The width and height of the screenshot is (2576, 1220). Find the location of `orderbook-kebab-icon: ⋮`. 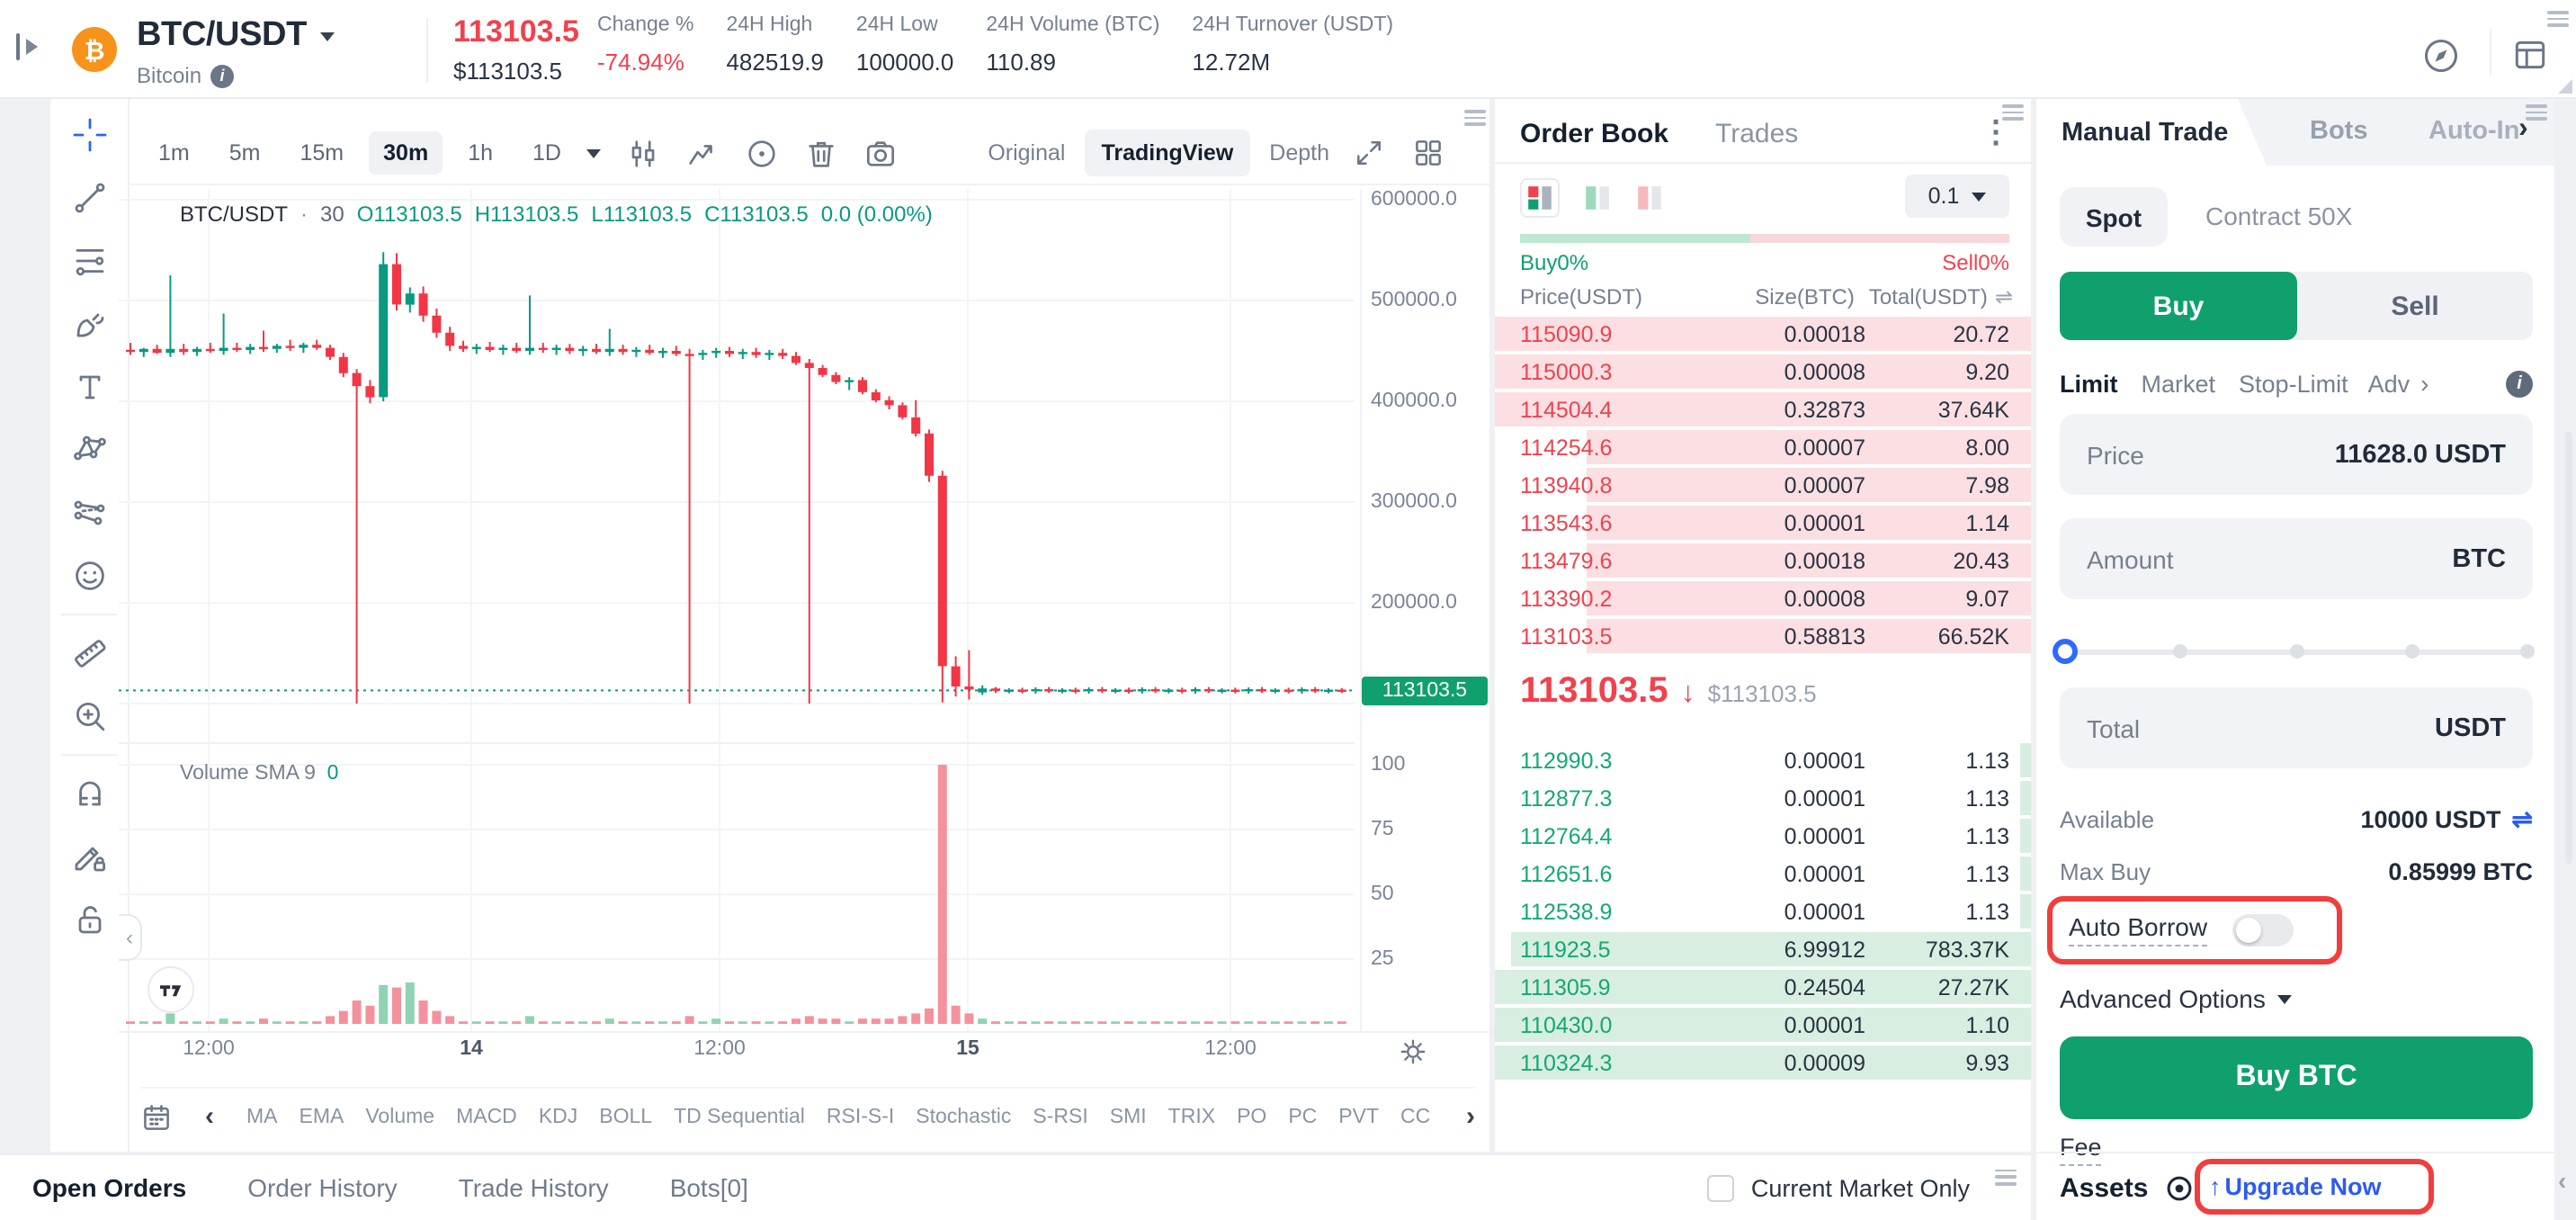

orderbook-kebab-icon: ⋮ is located at coordinates (1996, 132).